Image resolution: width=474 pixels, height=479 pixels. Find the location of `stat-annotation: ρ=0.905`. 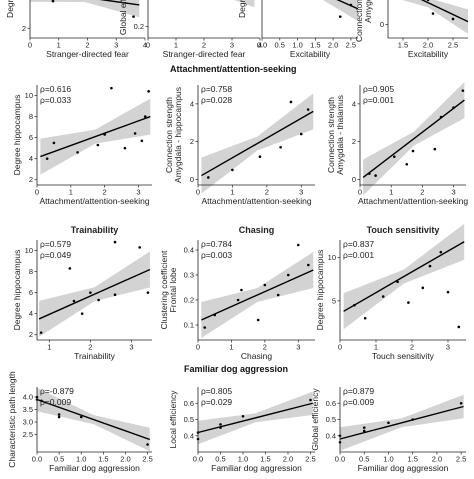

stat-annotation: ρ=0.905 is located at coordinates (378, 89).